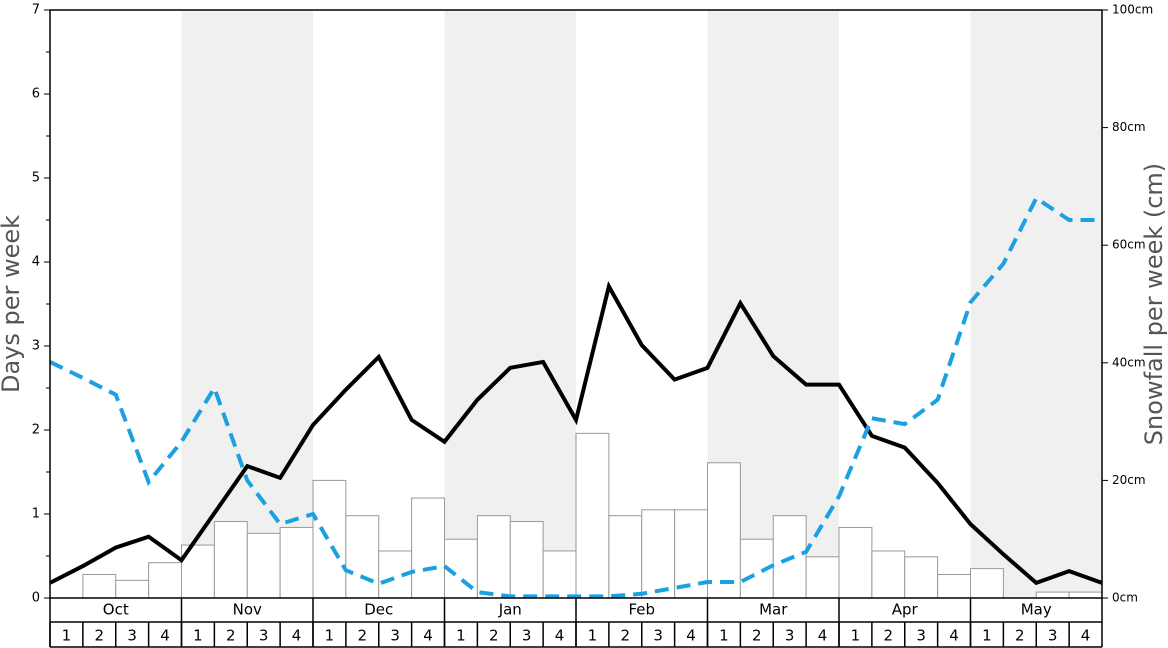 This screenshot has width=1168, height=648. I want to click on month-label: Oct, so click(116, 610).